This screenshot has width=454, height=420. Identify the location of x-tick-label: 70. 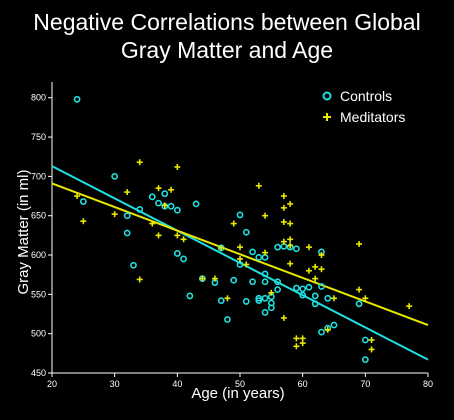
(365, 384).